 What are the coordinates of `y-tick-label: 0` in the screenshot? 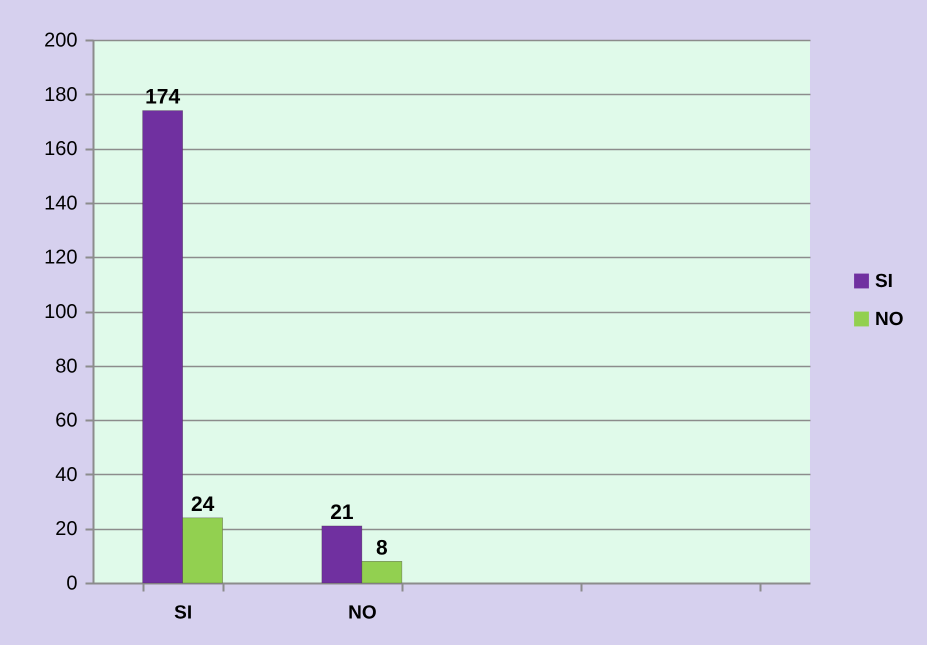 It's located at (72, 583).